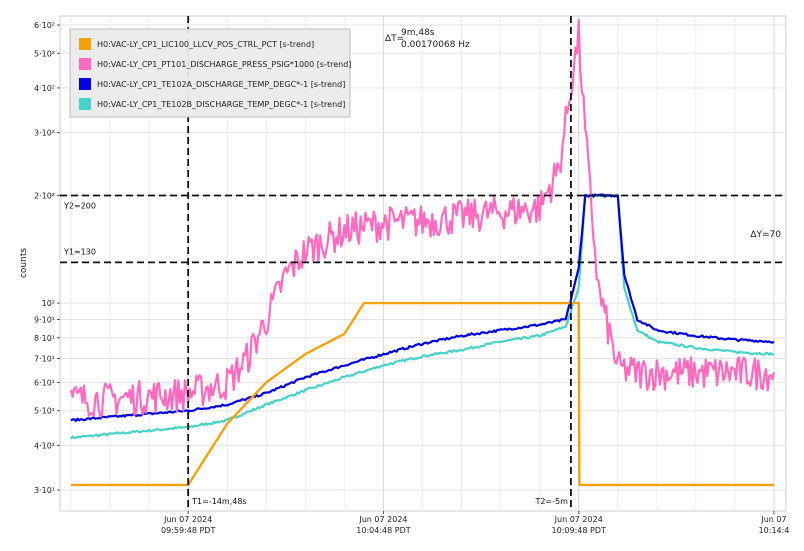 The image size is (804, 551). What do you see at coordinates (774, 530) in the screenshot?
I see `x-tick-label-time: 10:14:4` at bounding box center [774, 530].